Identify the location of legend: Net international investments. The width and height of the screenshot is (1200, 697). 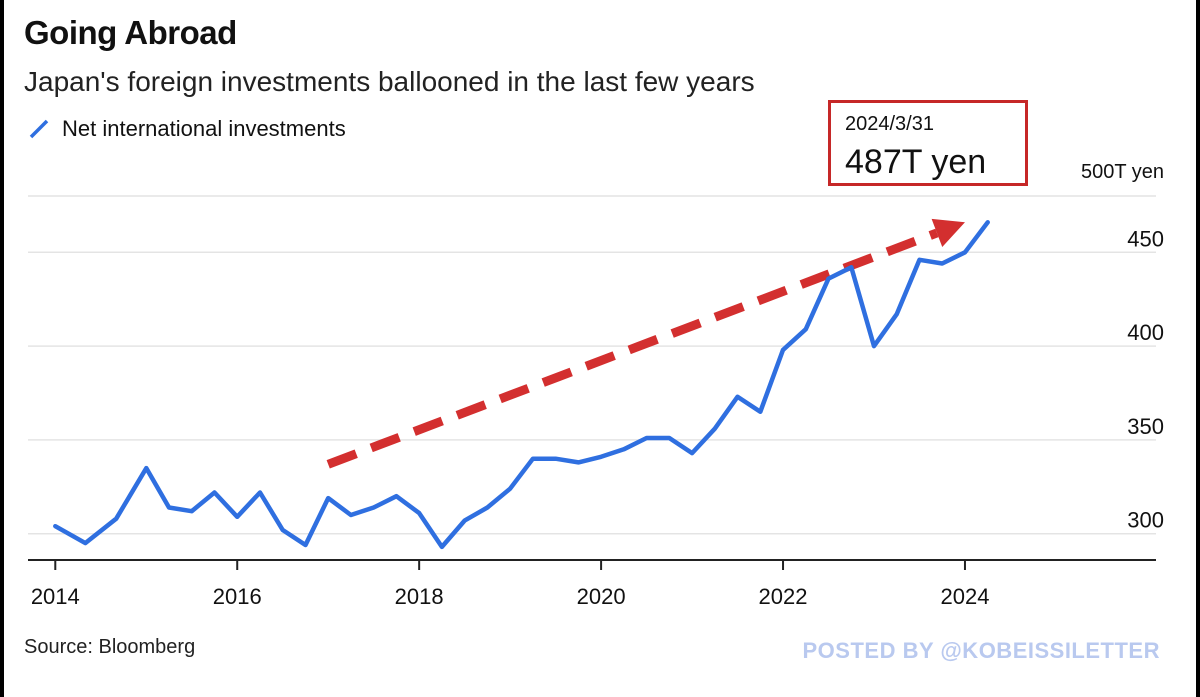
(187, 129).